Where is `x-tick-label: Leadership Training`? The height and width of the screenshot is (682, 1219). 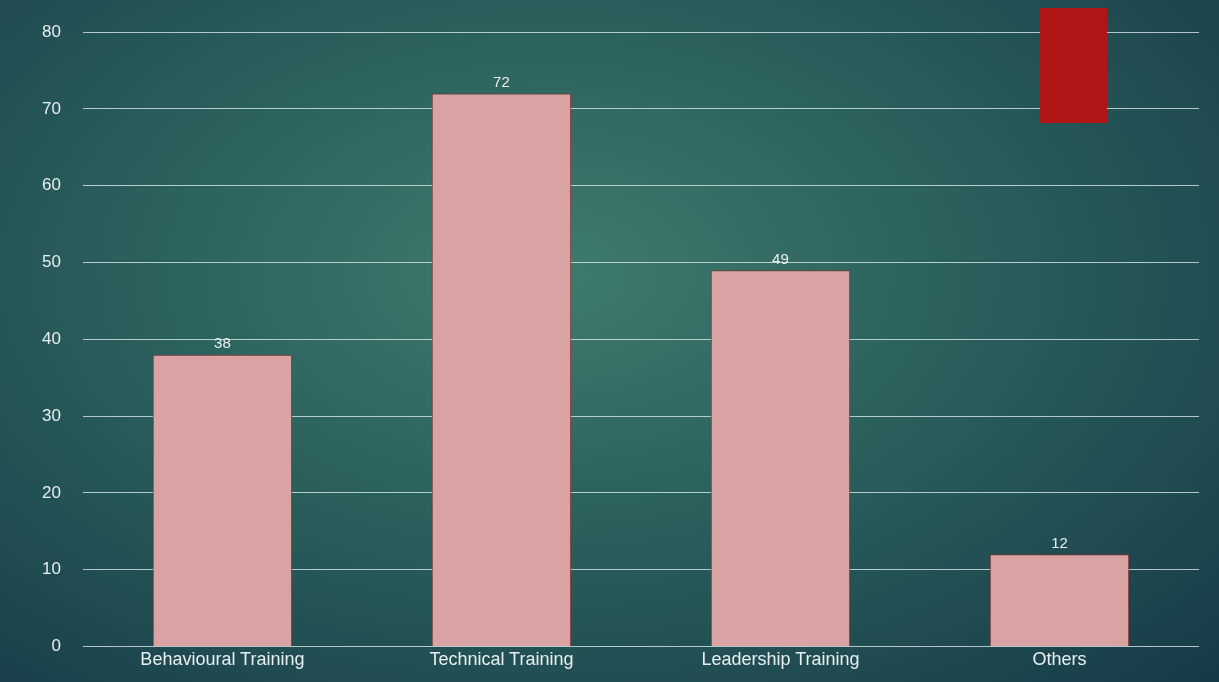
x-tick-label: Leadership Training is located at coordinates (780, 659).